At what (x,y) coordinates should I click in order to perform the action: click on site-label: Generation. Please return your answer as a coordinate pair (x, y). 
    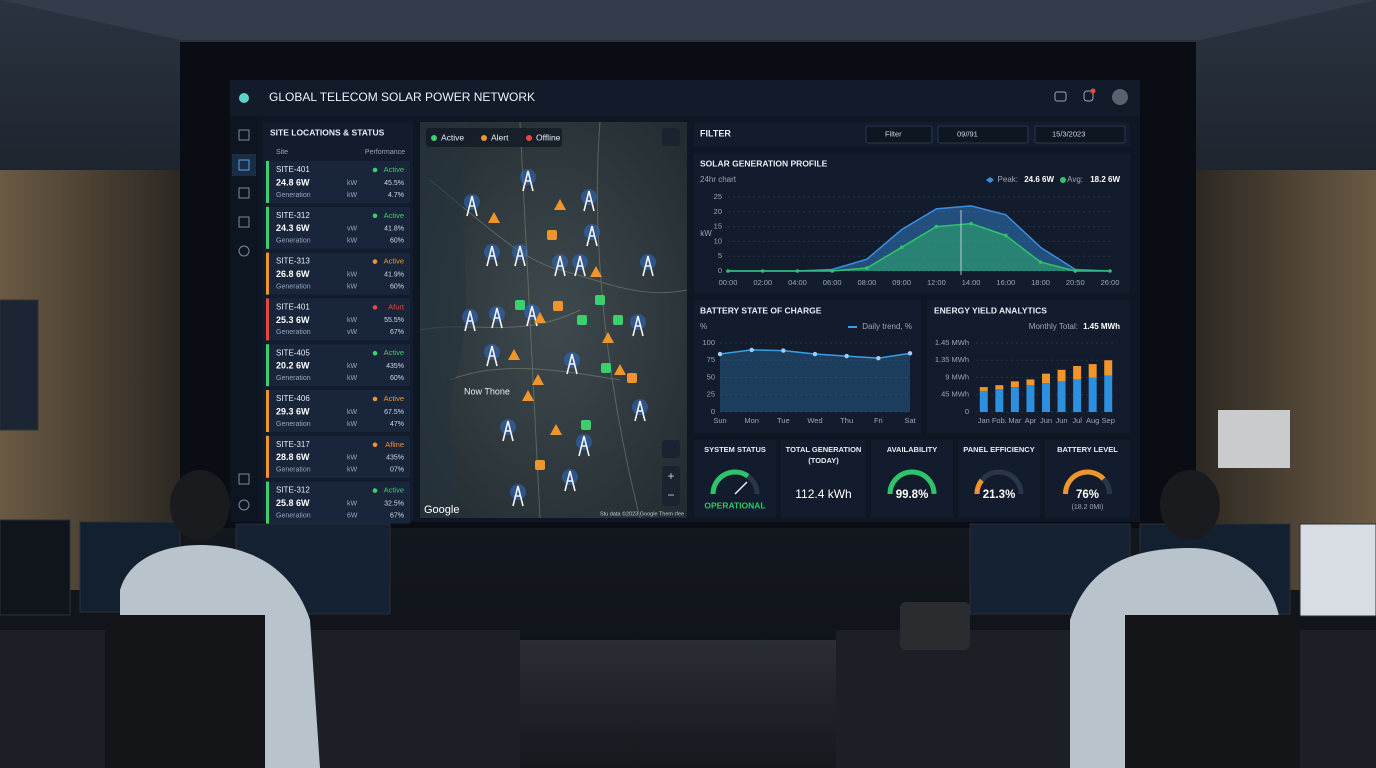
    Looking at the image, I should click on (293, 470).